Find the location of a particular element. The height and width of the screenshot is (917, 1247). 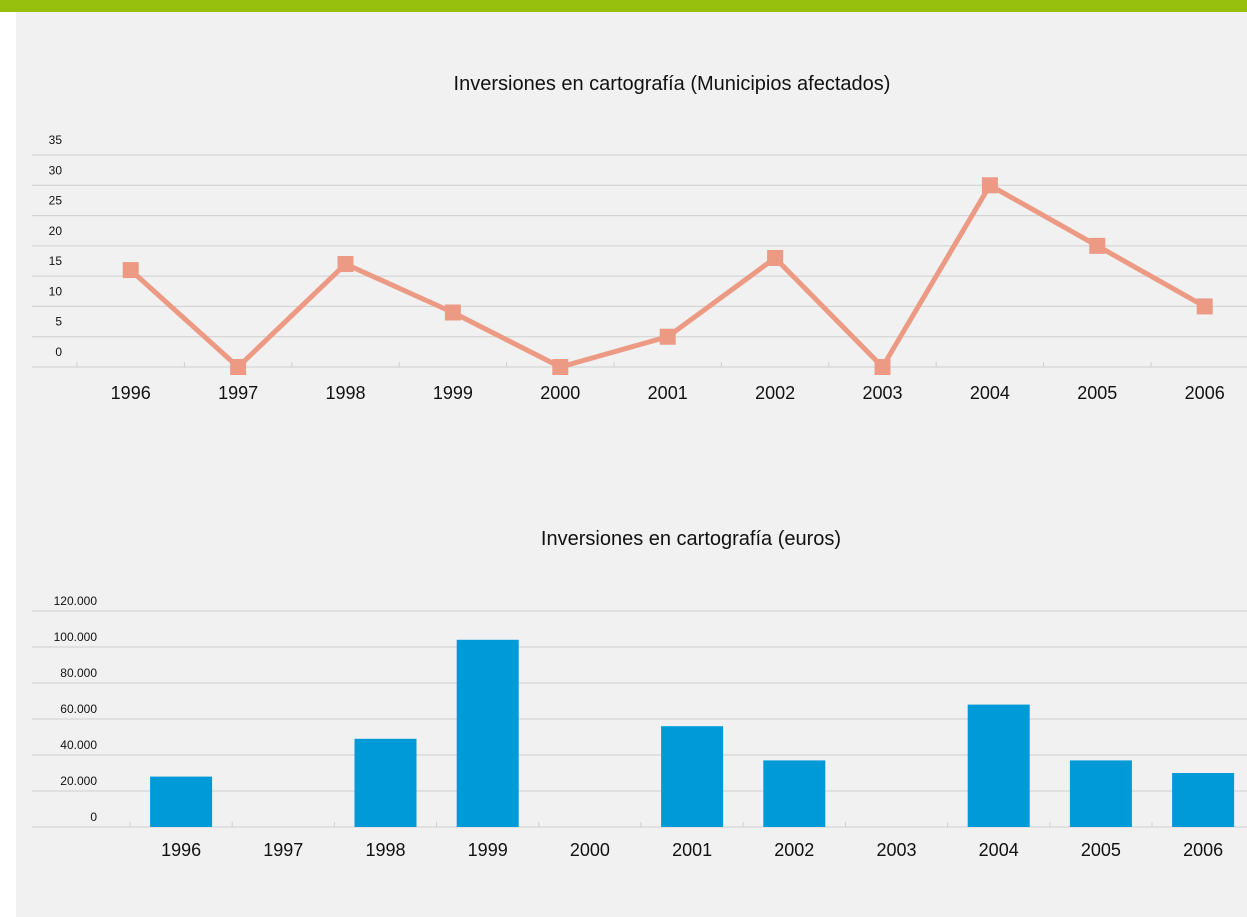

y-tick-label: 120.000 is located at coordinates (76, 601).